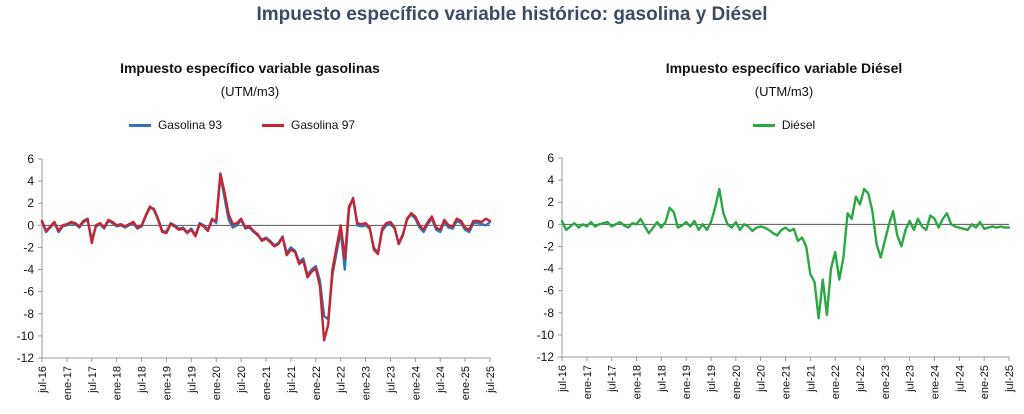  I want to click on series-line-diésel, so click(785, 253).